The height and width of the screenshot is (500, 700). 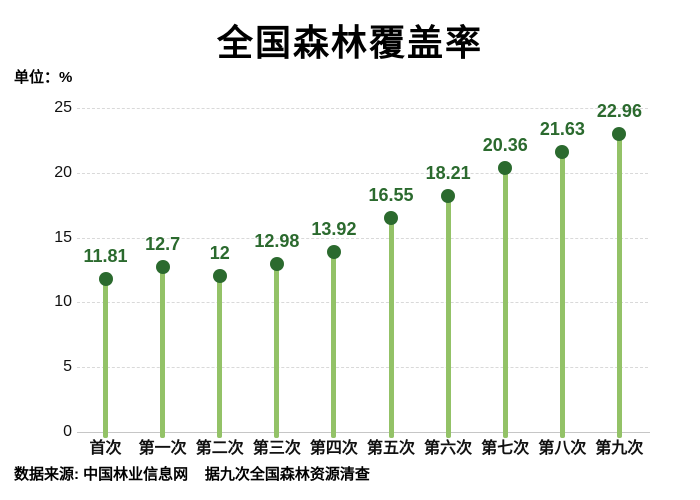 I want to click on x-tick-label: 第九次, so click(x=619, y=448).